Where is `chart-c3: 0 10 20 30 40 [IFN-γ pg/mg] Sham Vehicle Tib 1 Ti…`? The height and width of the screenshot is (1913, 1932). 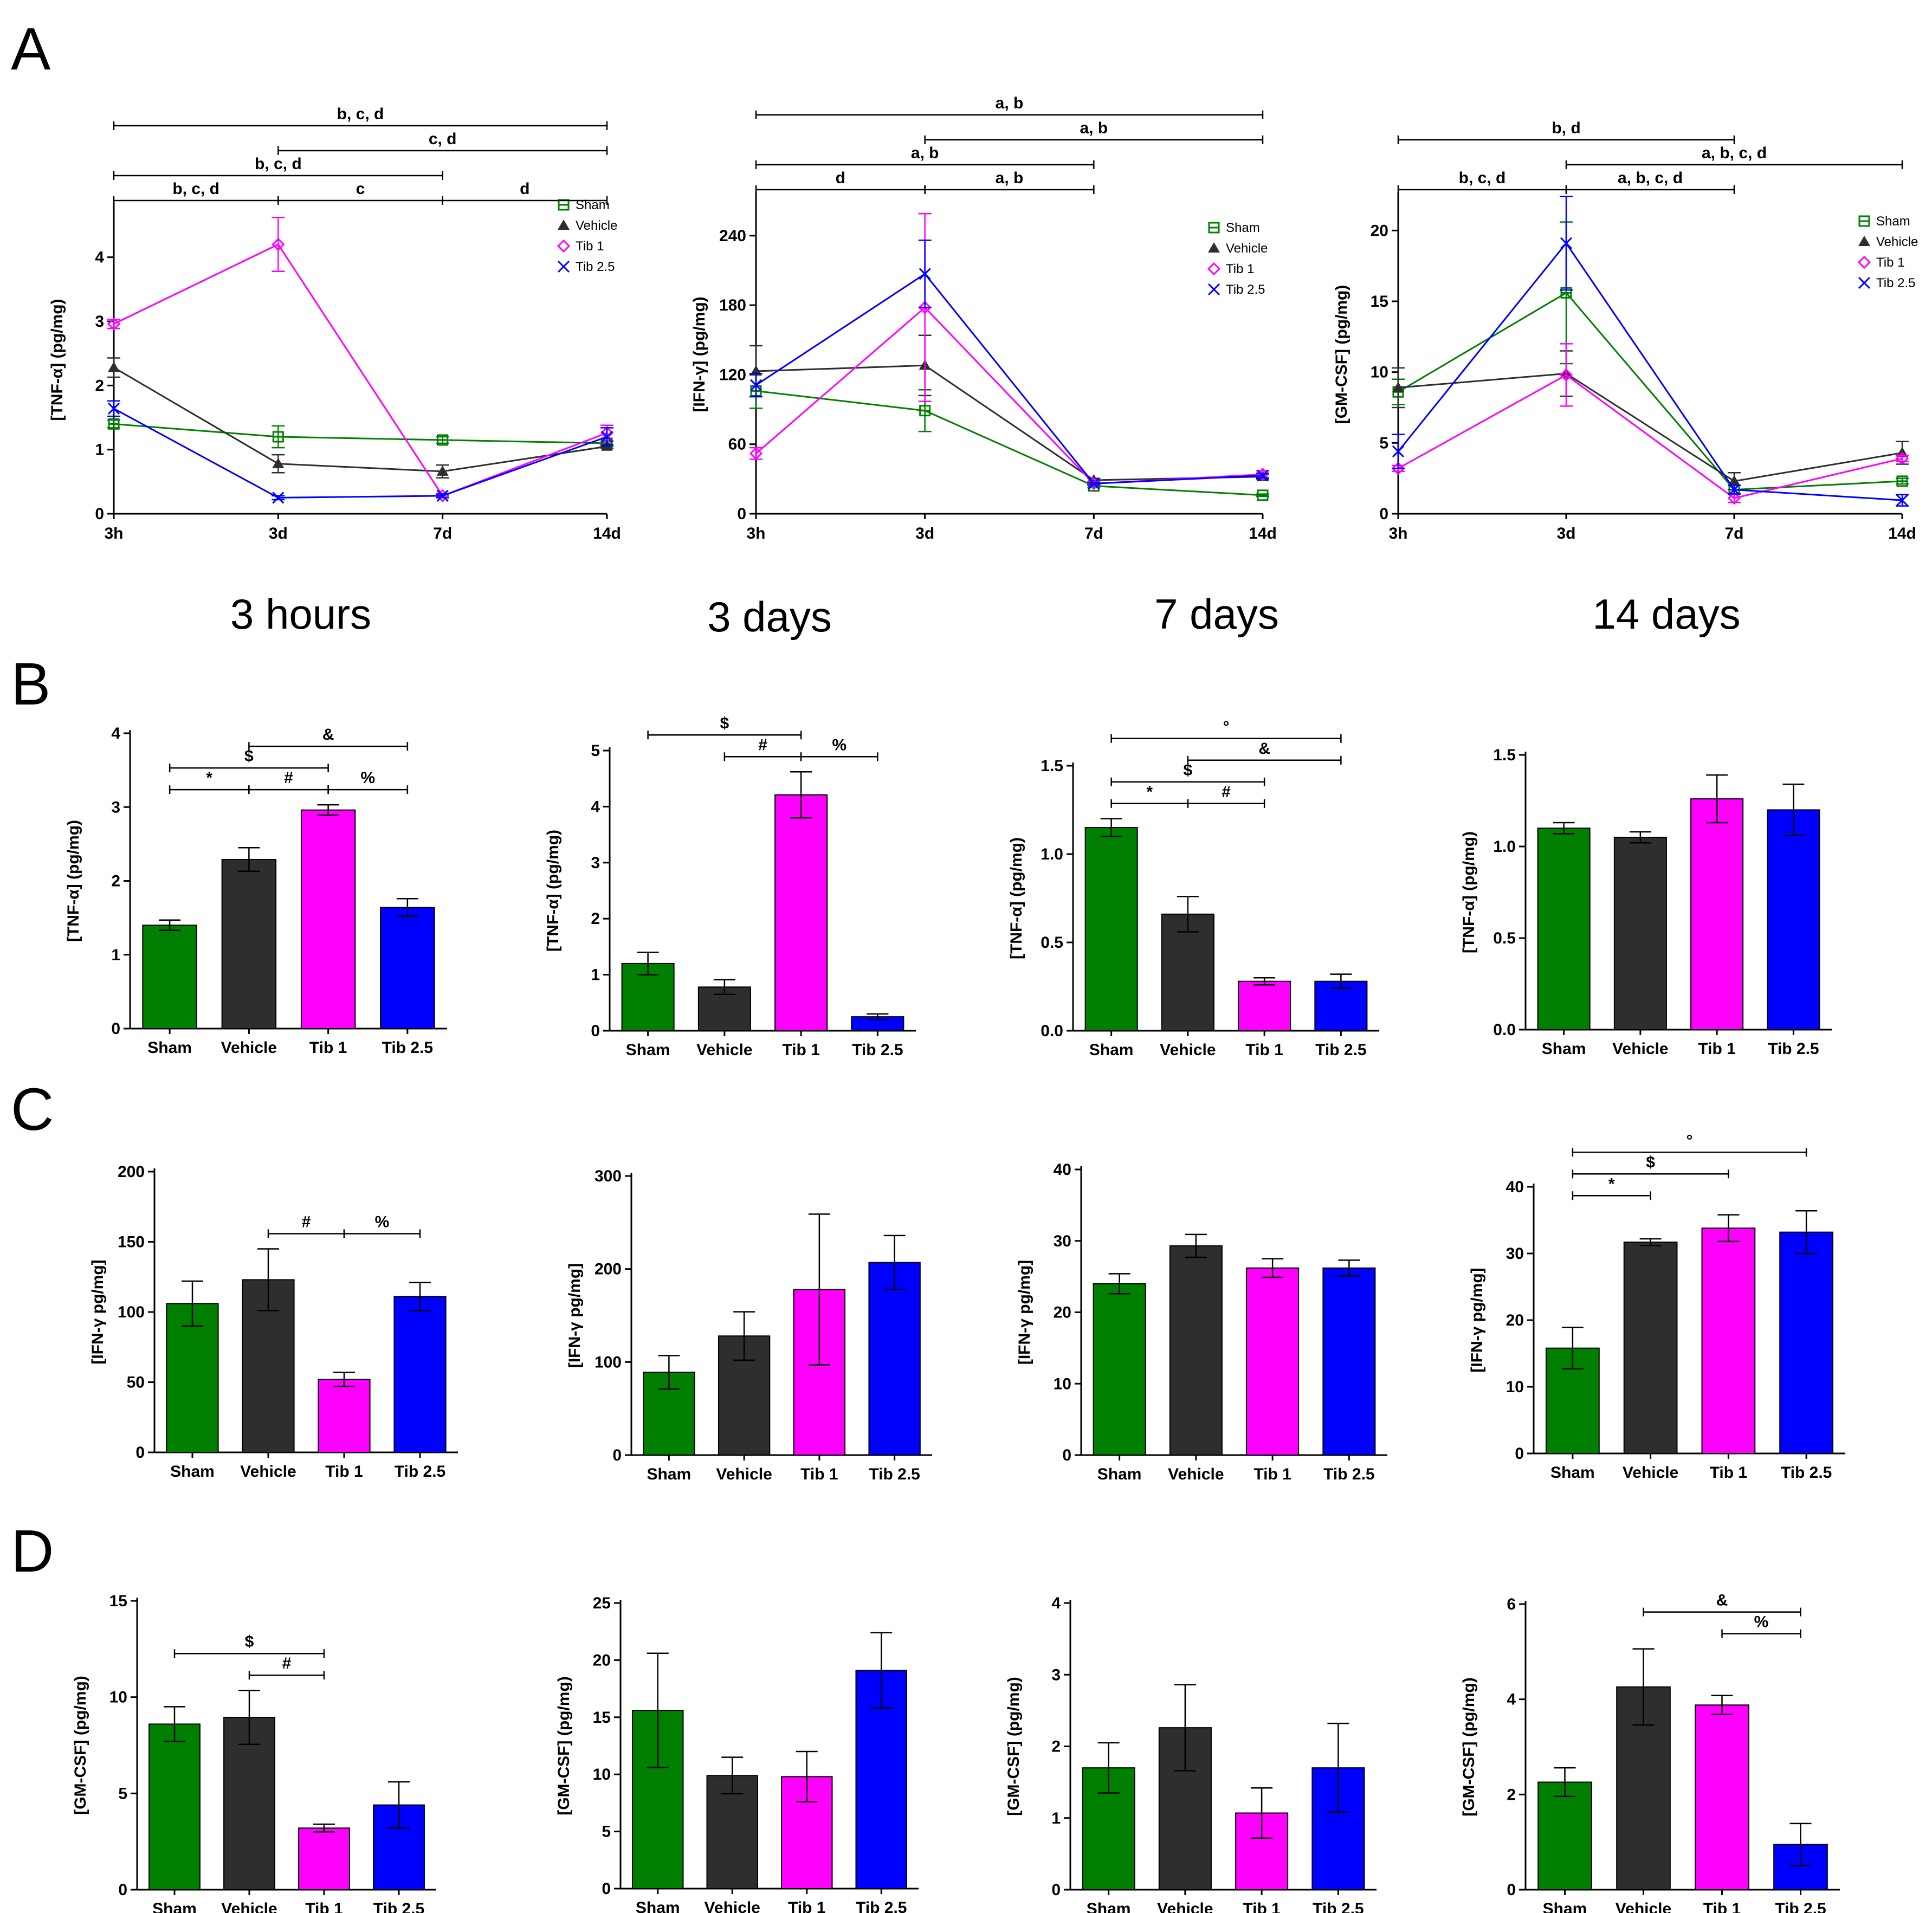
chart-c3: 0 10 20 30 40 [IFN-γ pg/mg] Sham Vehicle Tib 1 Ti… is located at coordinates (1202, 1322).